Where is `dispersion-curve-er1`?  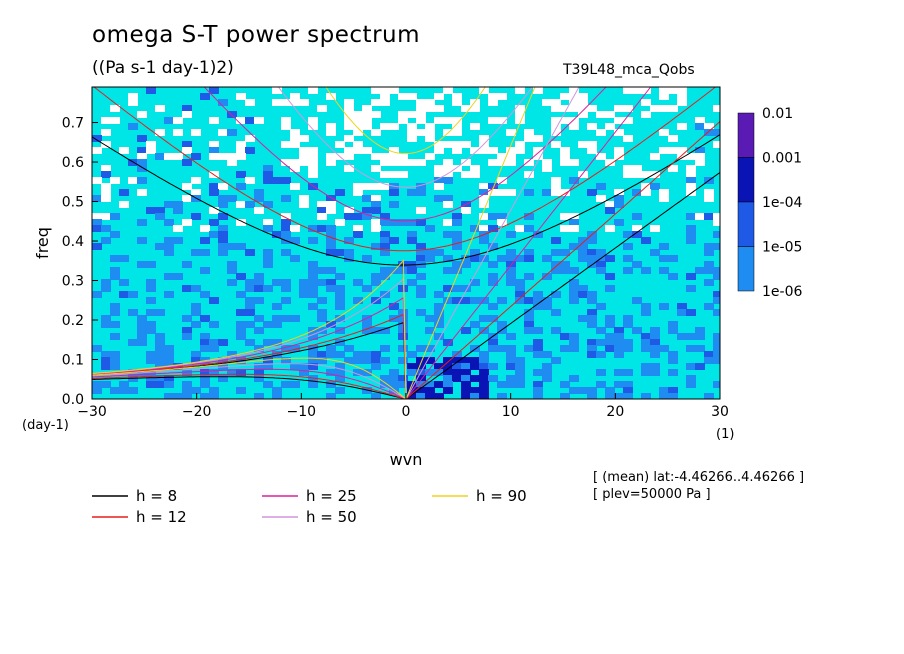 dispersion-curve-er1 is located at coordinates (249, 378).